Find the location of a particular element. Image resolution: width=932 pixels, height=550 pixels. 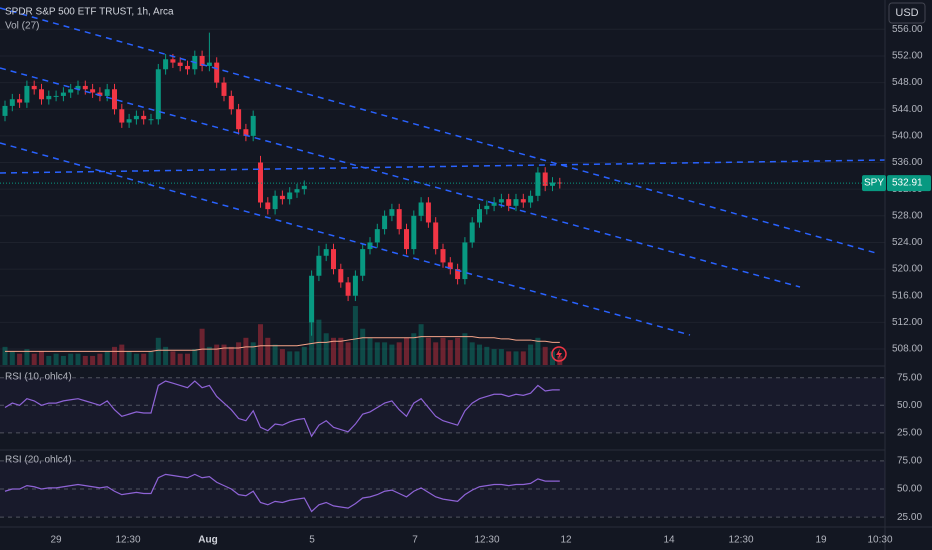

x-tick-label: 14 is located at coordinates (669, 540).